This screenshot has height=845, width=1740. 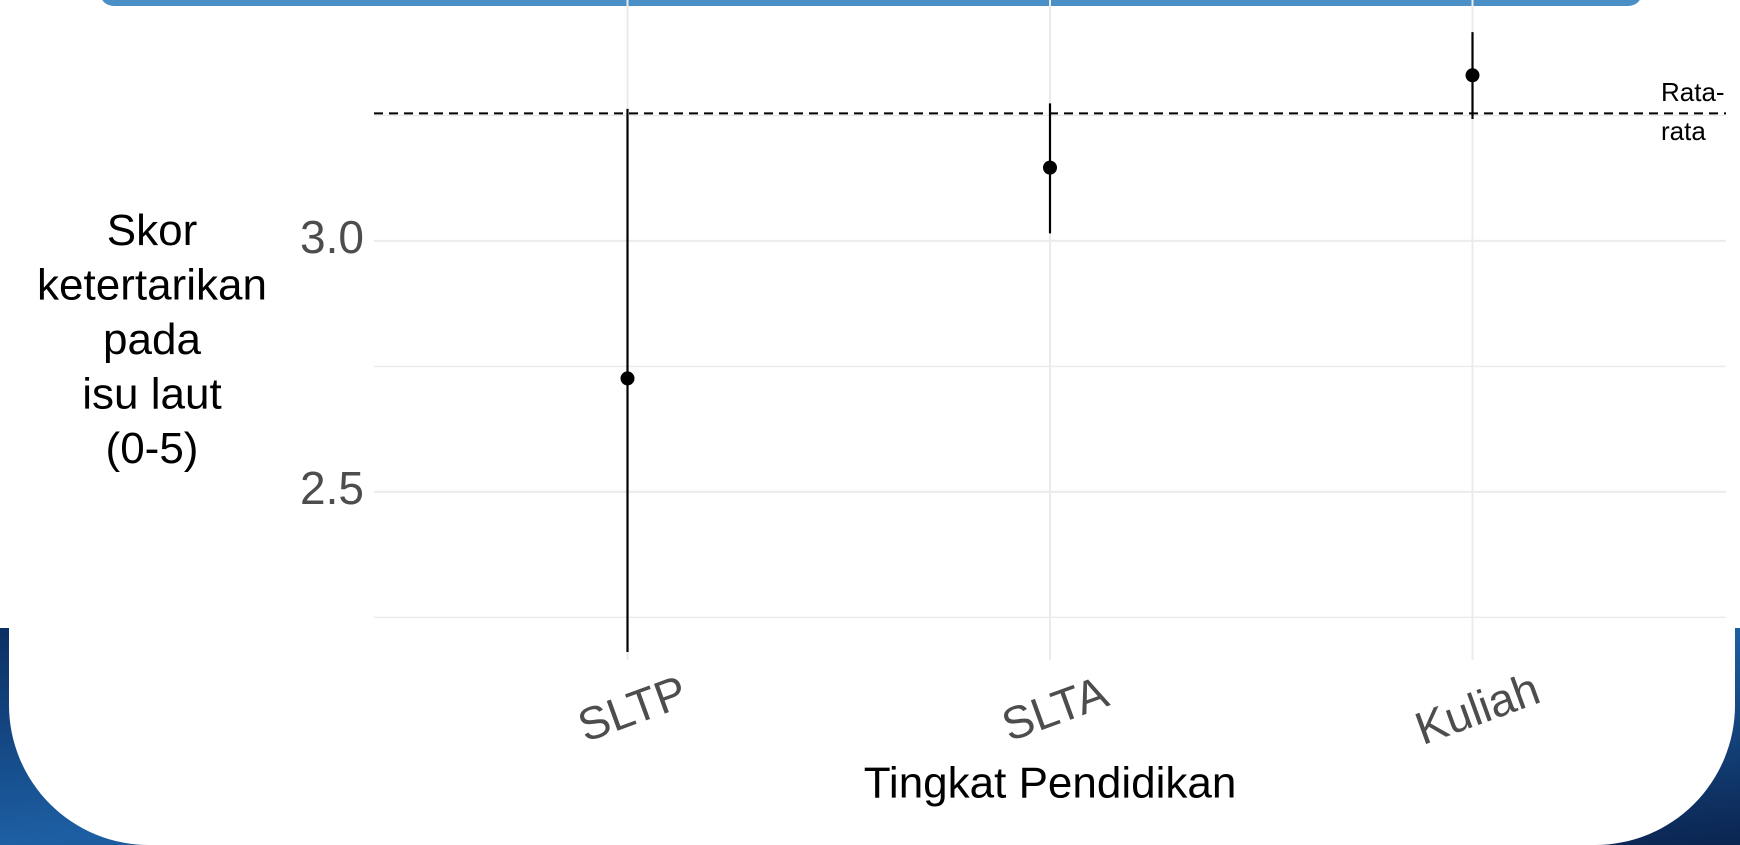 I want to click on y-tick-label: 2.5, so click(x=332, y=488).